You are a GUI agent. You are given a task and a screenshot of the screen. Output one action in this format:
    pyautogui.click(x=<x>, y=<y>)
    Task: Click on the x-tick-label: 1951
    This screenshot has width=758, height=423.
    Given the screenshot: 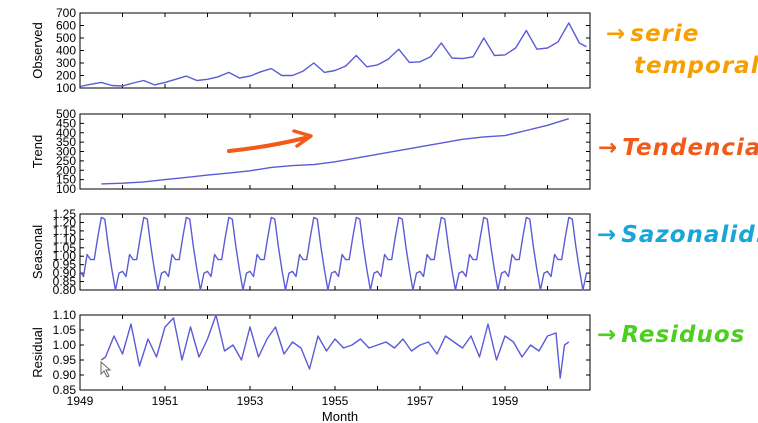 What is the action you would take?
    pyautogui.click(x=165, y=401)
    